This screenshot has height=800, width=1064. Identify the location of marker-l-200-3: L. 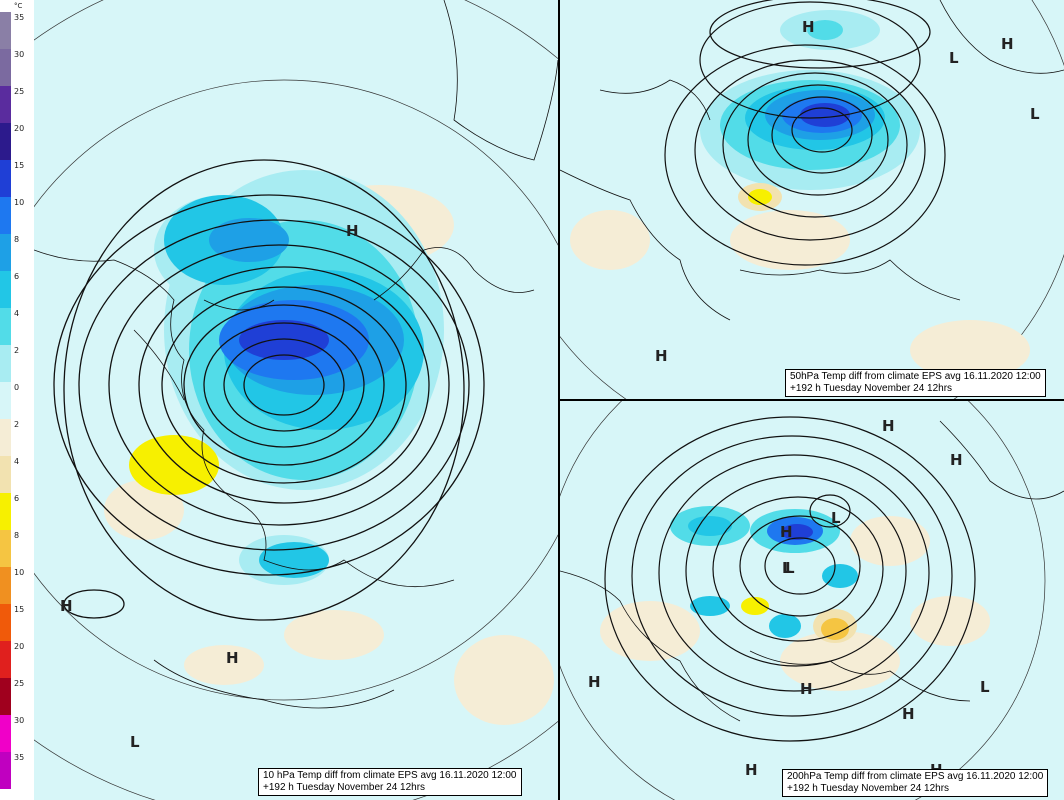
(985, 687).